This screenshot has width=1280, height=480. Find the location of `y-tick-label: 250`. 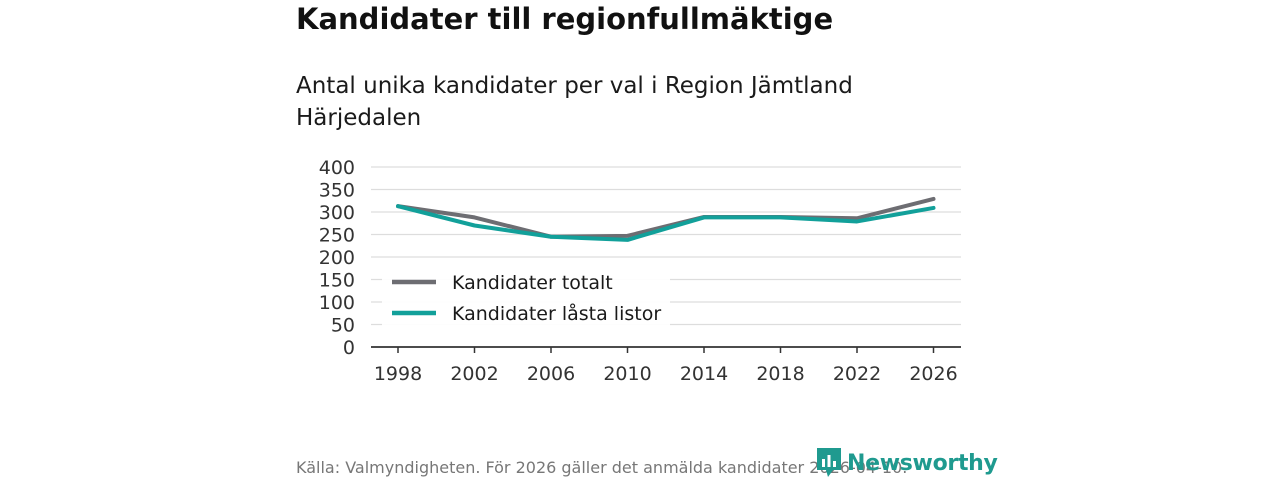

y-tick-label: 250 is located at coordinates (337, 236).